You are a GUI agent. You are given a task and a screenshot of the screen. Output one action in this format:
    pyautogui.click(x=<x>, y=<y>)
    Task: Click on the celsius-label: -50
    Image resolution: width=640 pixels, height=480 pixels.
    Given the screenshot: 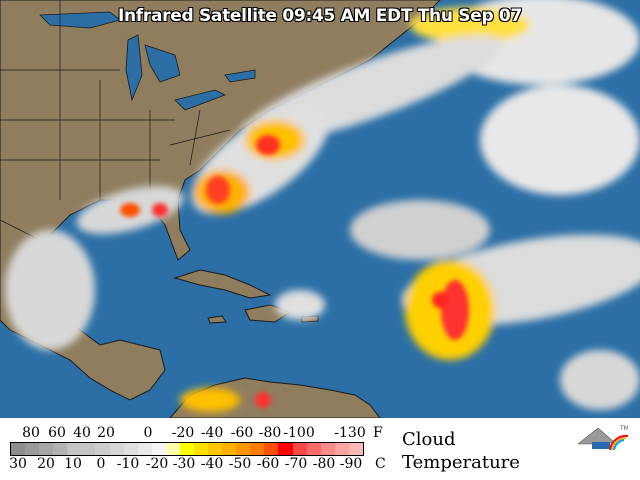 What is the action you would take?
    pyautogui.click(x=240, y=464)
    